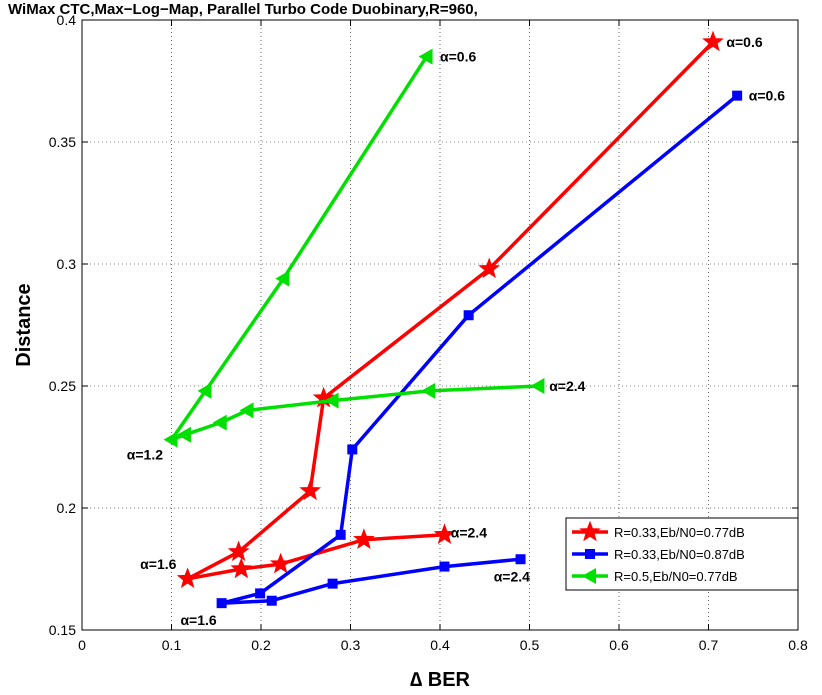  I want to click on x-tick-label: 0.5, so click(530, 645).